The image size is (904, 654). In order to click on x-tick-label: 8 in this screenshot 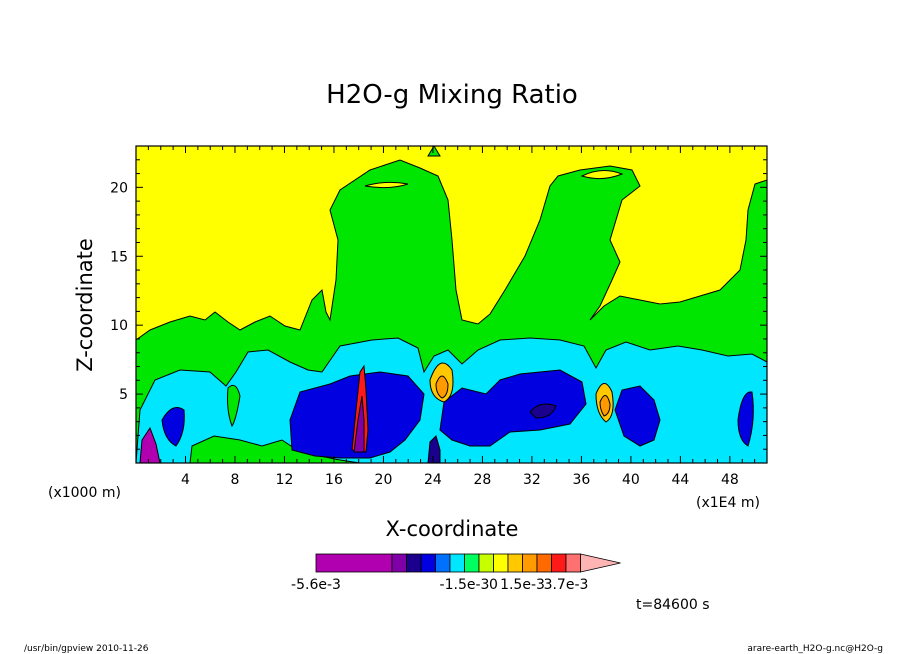, I will do `click(235, 480)`.